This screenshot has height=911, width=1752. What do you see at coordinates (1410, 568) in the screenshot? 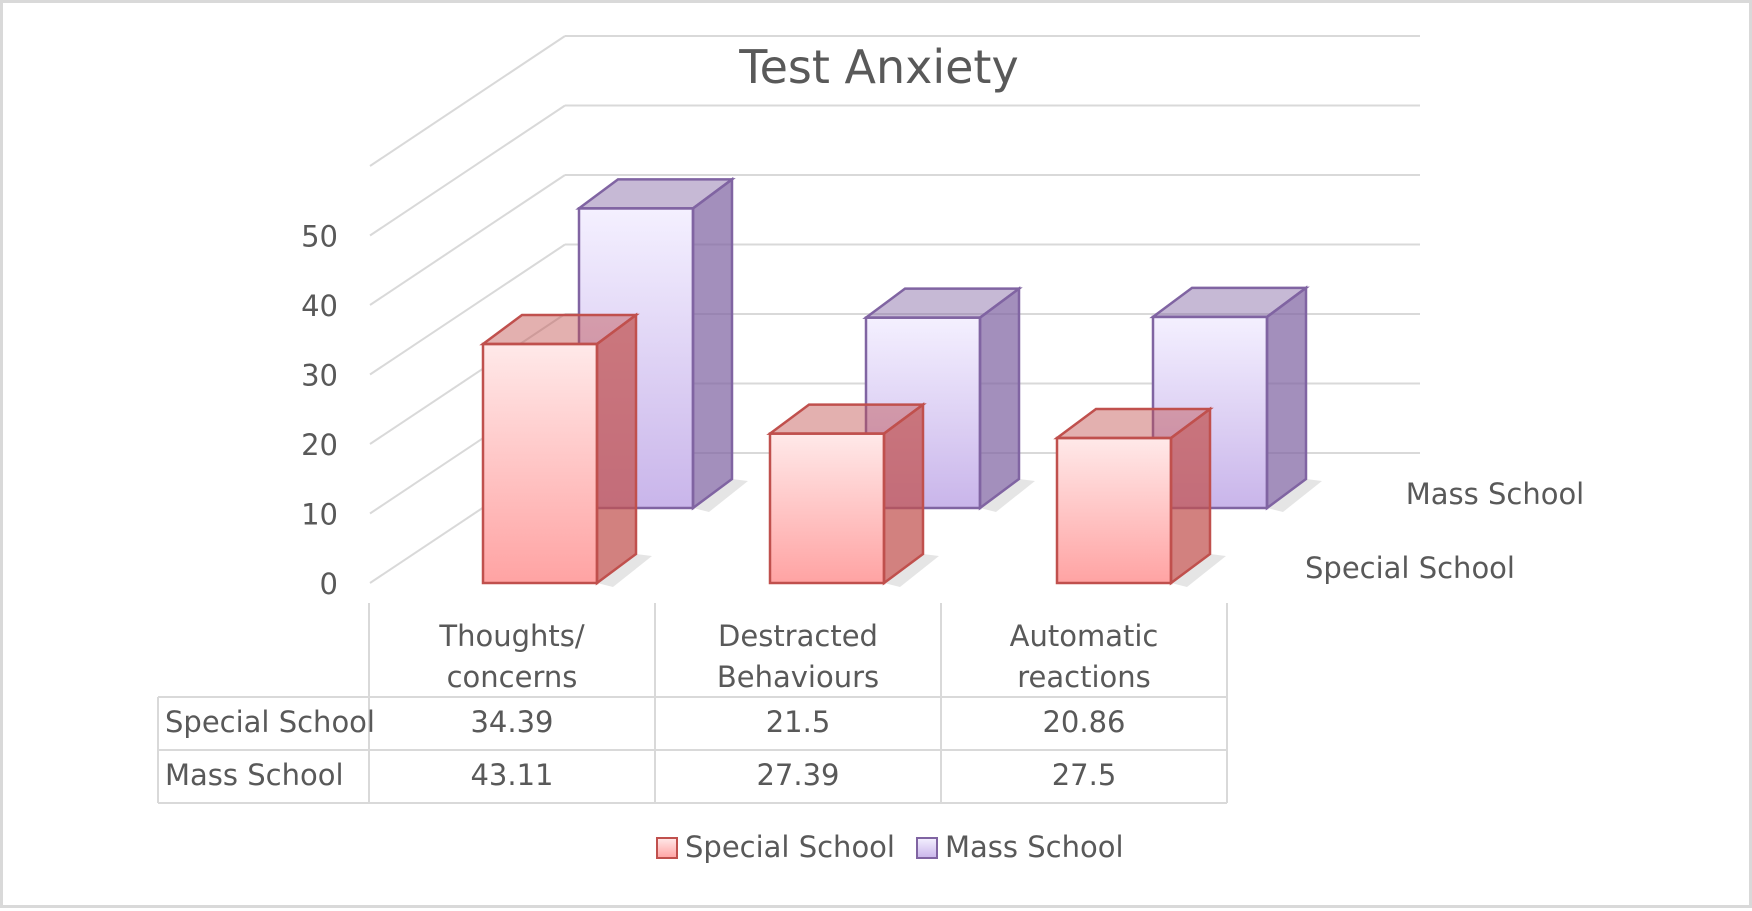
I see `depth-label-special: Special School` at bounding box center [1410, 568].